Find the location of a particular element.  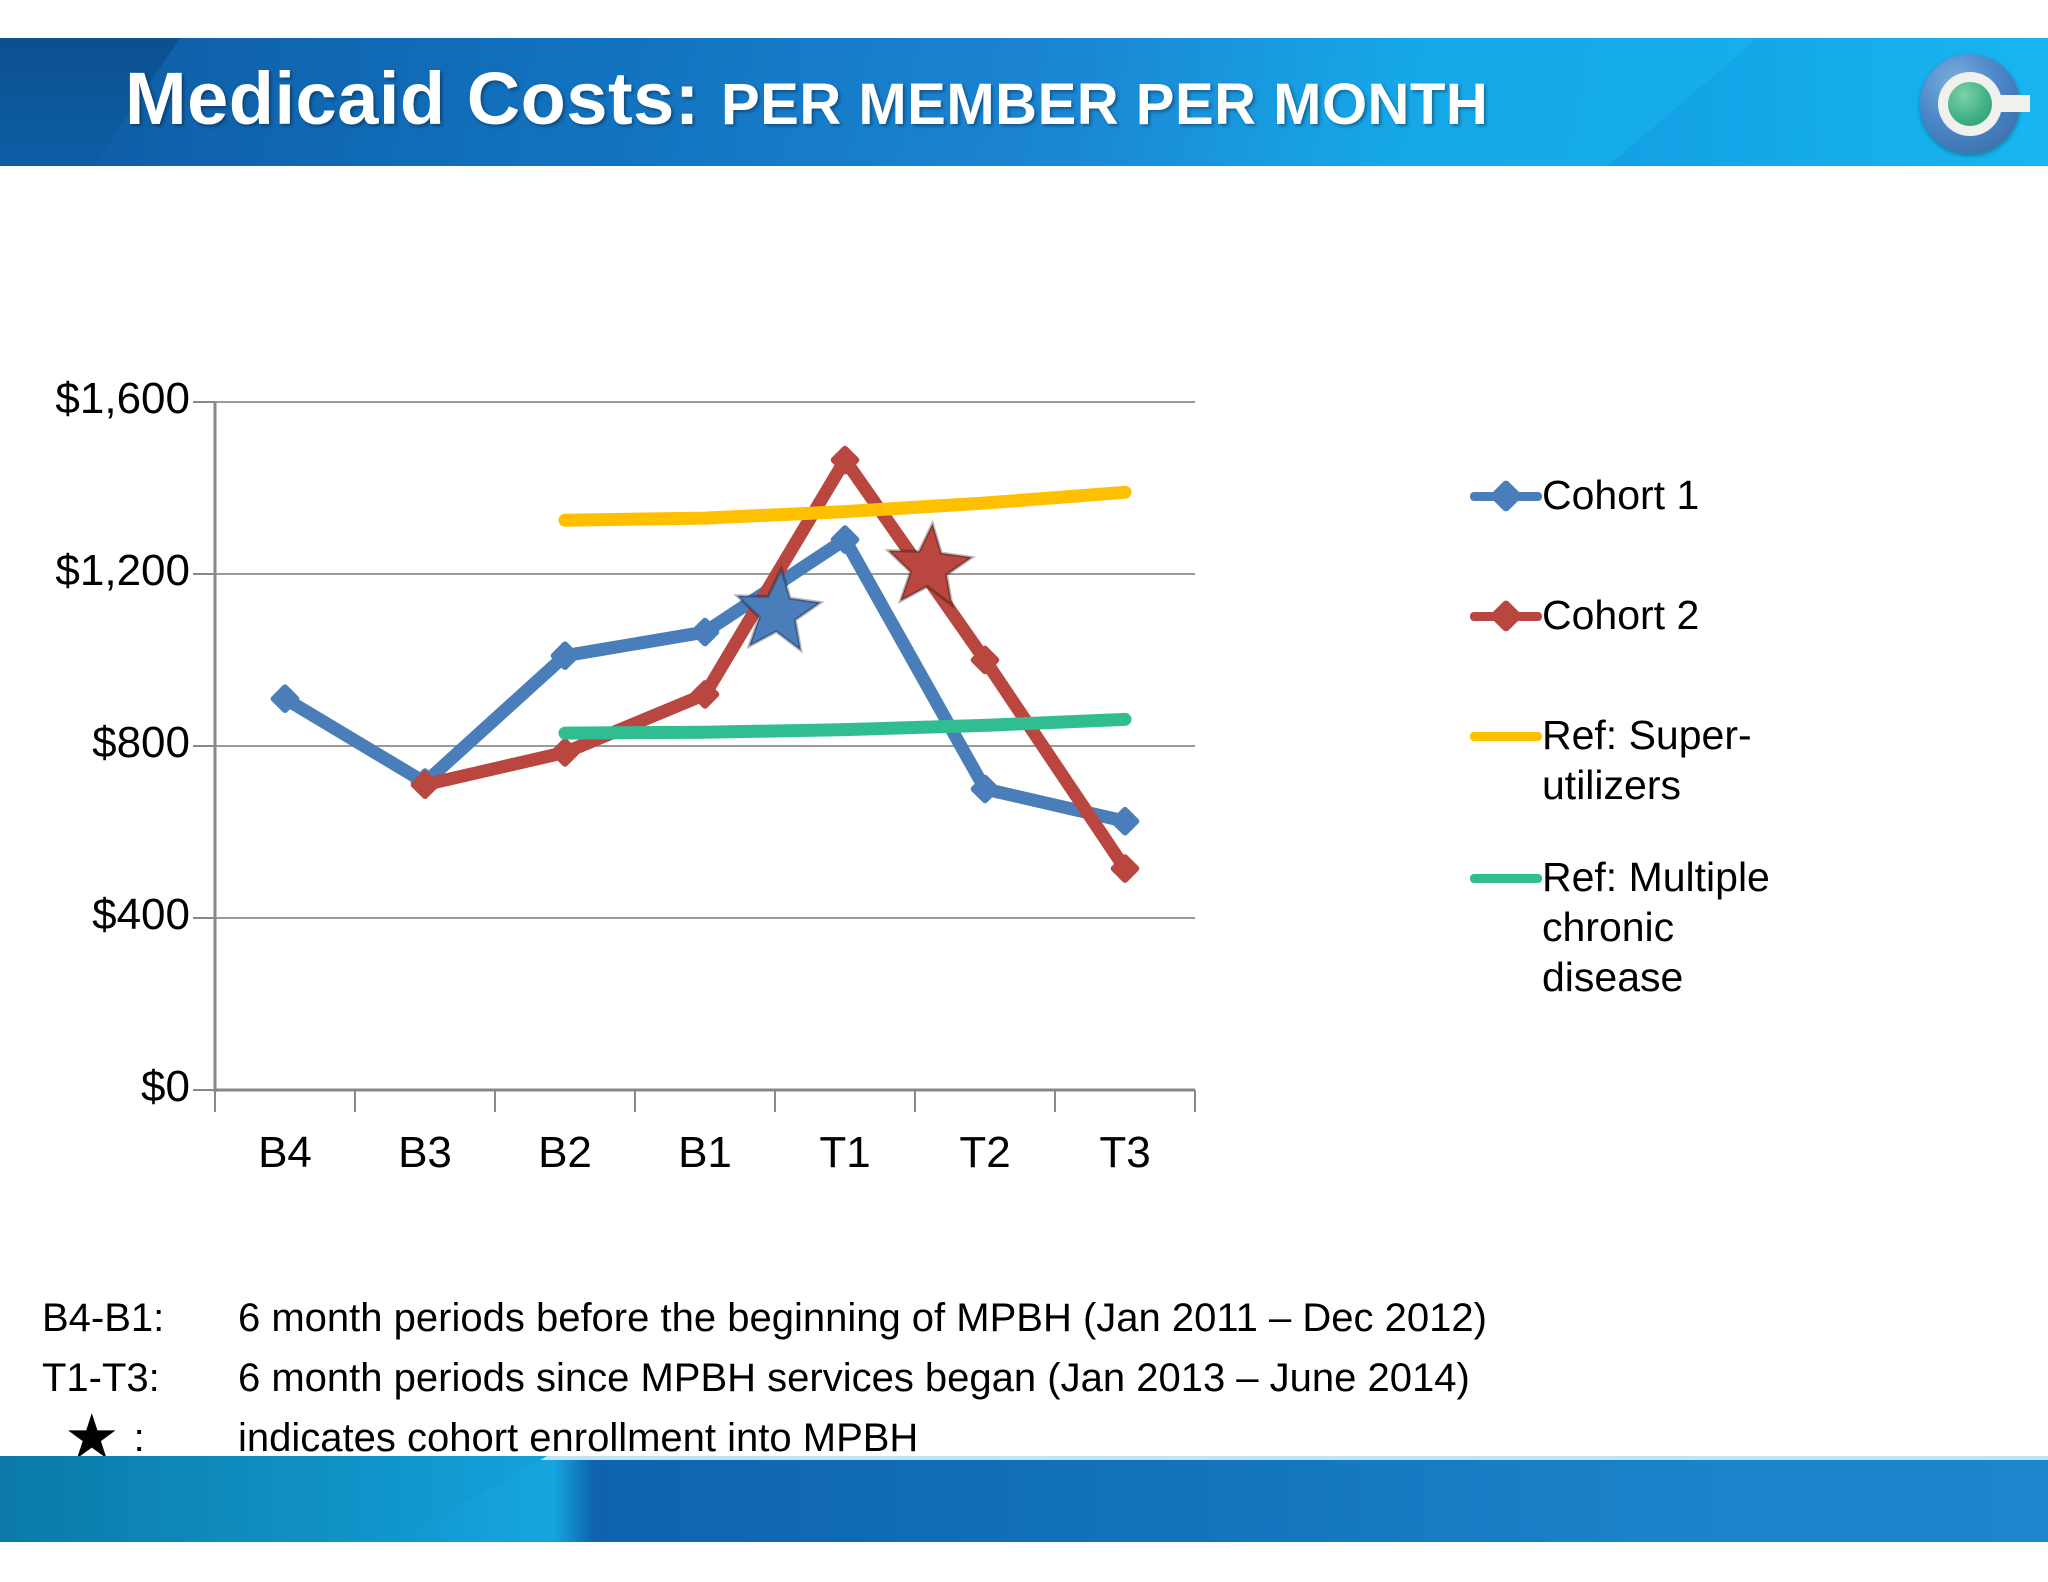

legend-label: Cohort 2 is located at coordinates (1621, 615).